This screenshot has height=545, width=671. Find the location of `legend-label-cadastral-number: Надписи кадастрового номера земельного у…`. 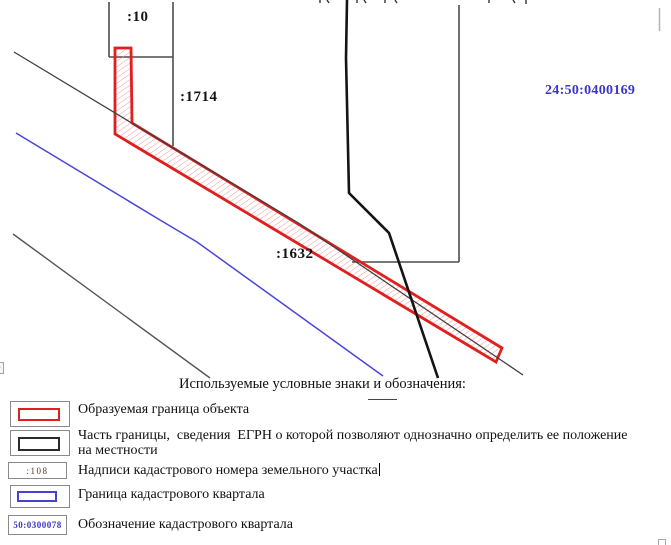

legend-label-cadastral-number: Надписи кадастрового номера земельного у… is located at coordinates (228, 470).